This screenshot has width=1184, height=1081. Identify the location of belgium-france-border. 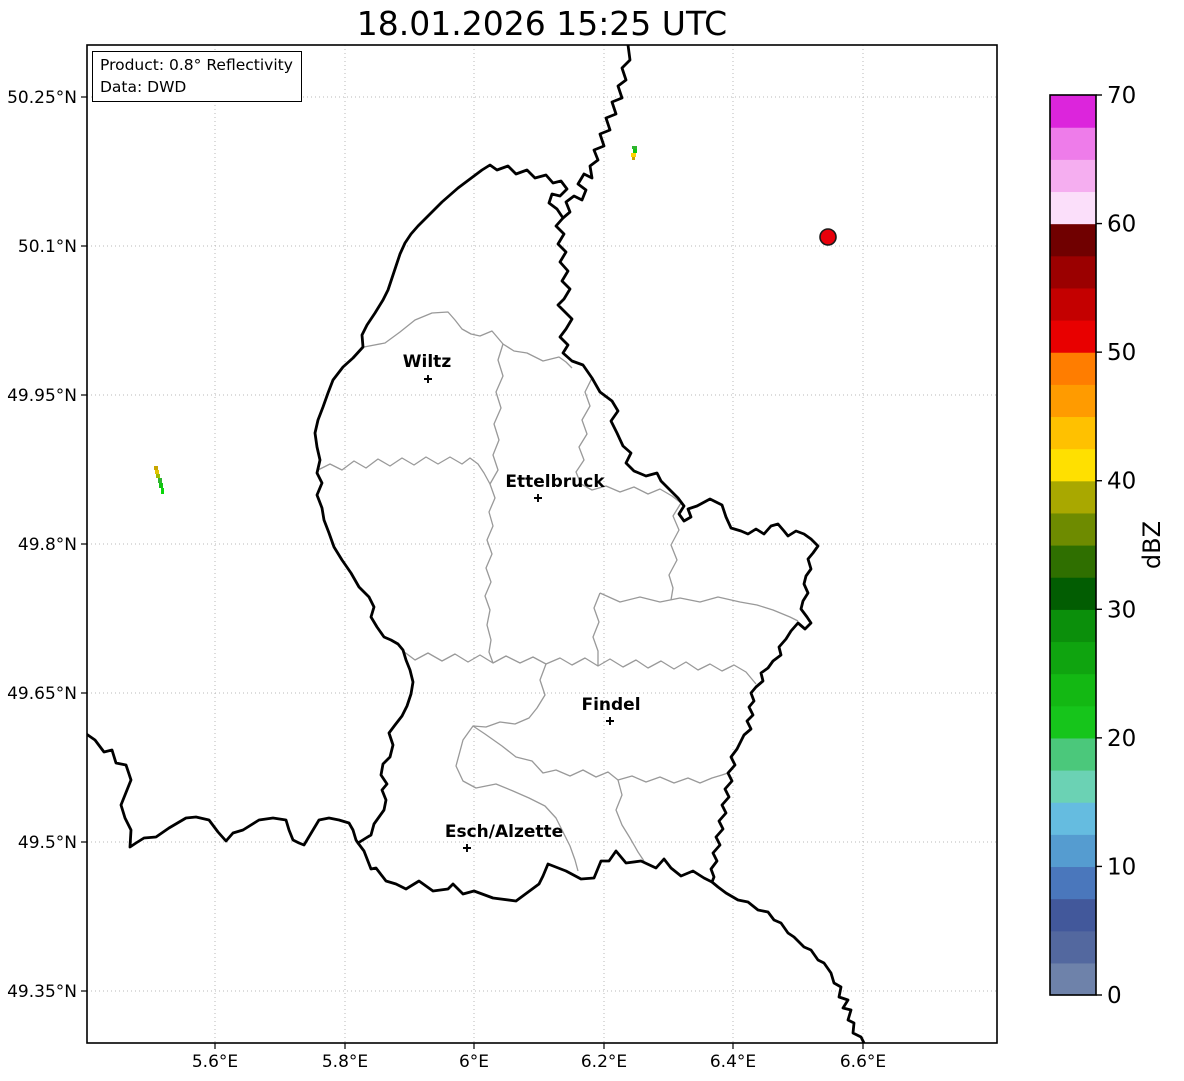
(223, 790).